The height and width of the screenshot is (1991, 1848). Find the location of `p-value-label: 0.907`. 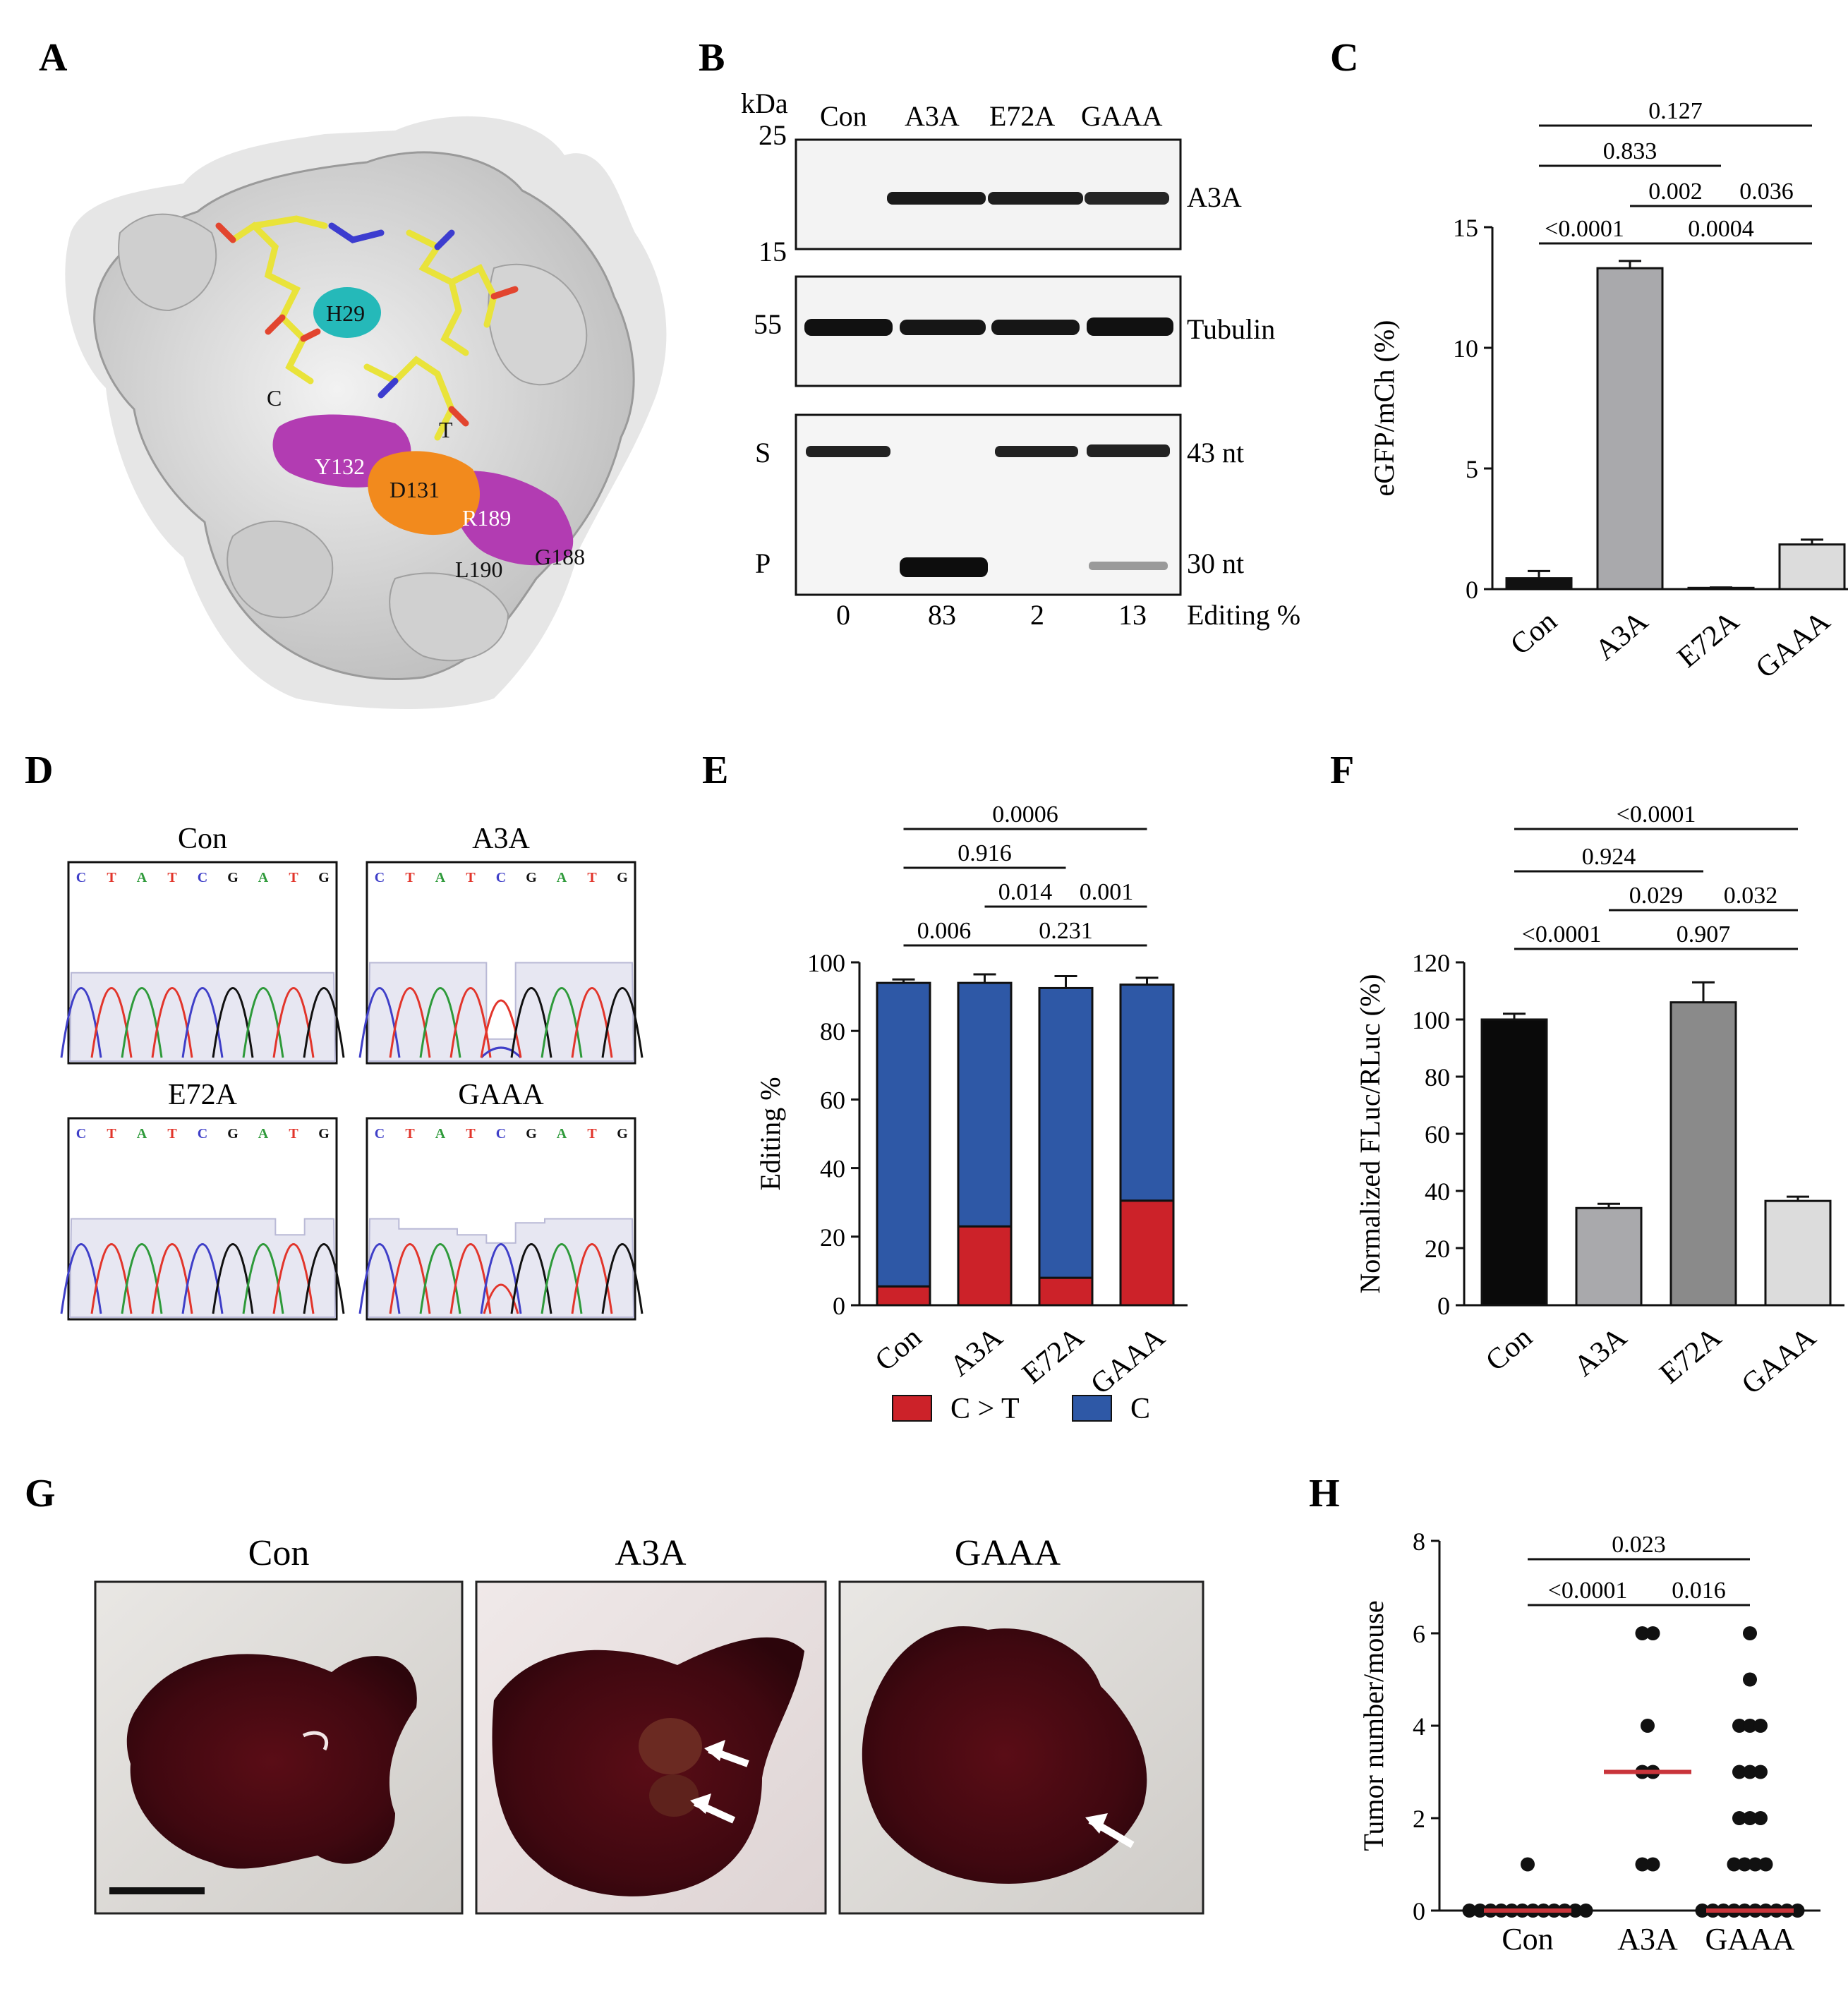

p-value-label: 0.907 is located at coordinates (1704, 934).